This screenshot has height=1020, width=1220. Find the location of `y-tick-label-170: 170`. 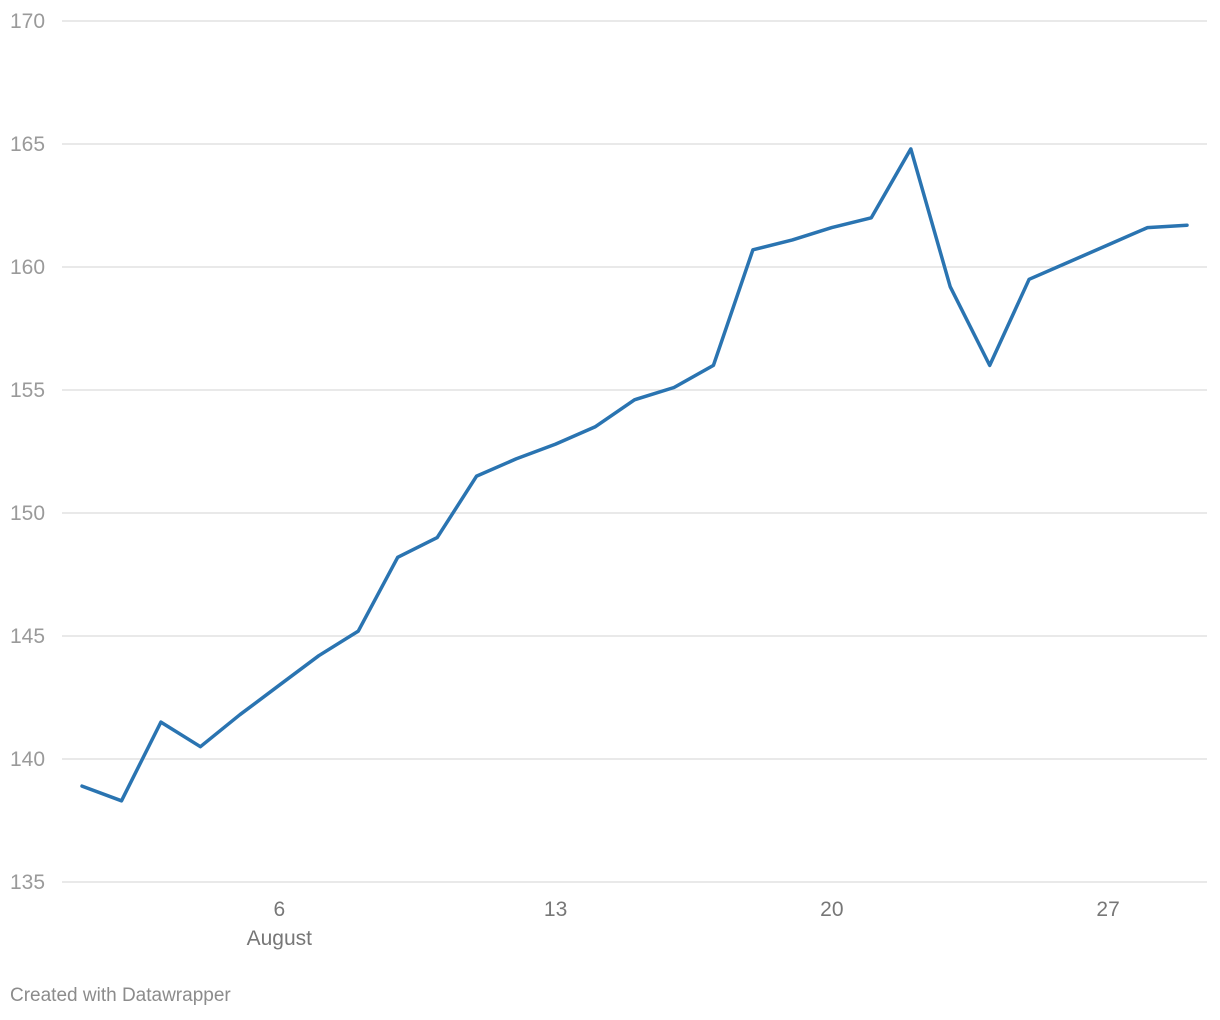

y-tick-label-170: 170 is located at coordinates (27, 21).